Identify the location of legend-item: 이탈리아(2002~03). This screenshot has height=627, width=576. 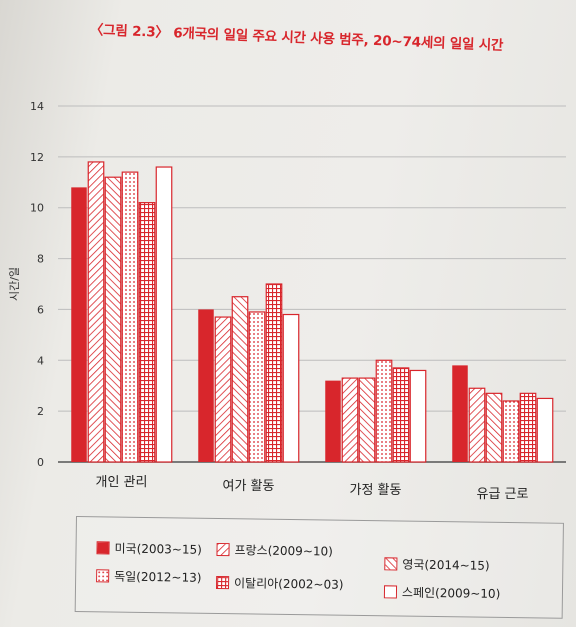
(279, 583).